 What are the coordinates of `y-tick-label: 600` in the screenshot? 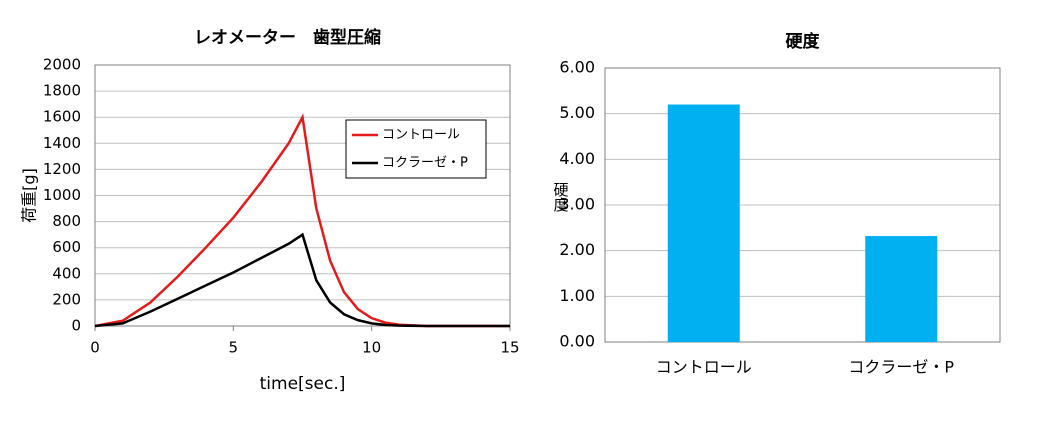 It's located at (66, 247).